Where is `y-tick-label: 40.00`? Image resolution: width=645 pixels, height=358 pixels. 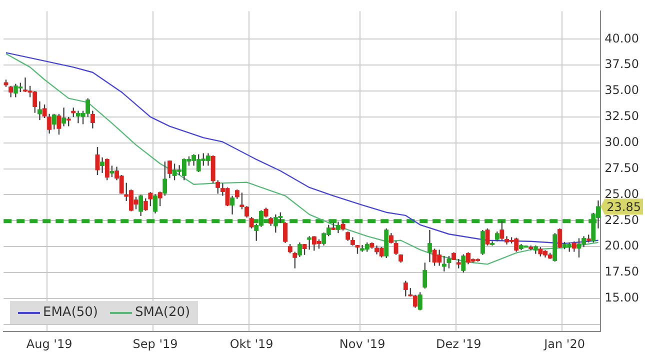
y-tick-label: 40.00 is located at coordinates (622, 38).